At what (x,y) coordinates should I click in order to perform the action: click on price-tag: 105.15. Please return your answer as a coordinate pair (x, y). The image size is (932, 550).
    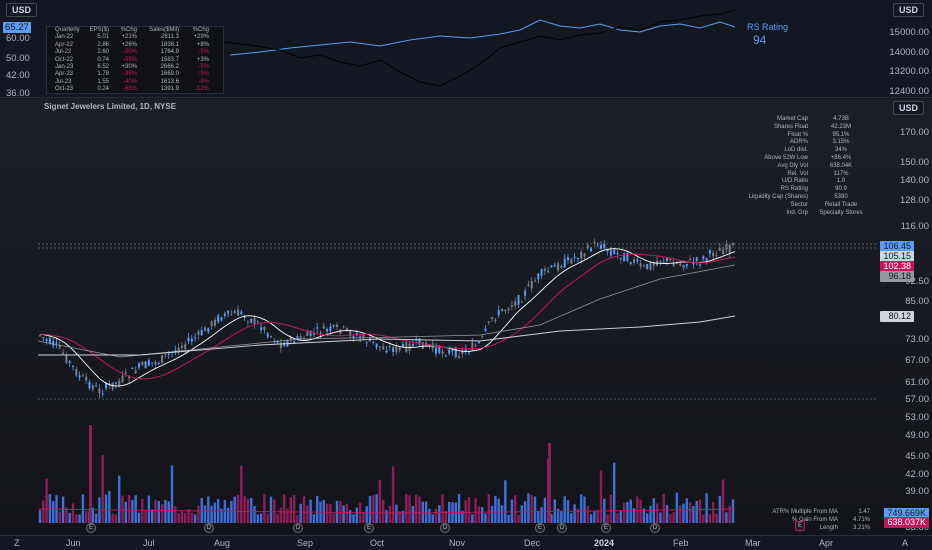
    Looking at the image, I should click on (897, 256).